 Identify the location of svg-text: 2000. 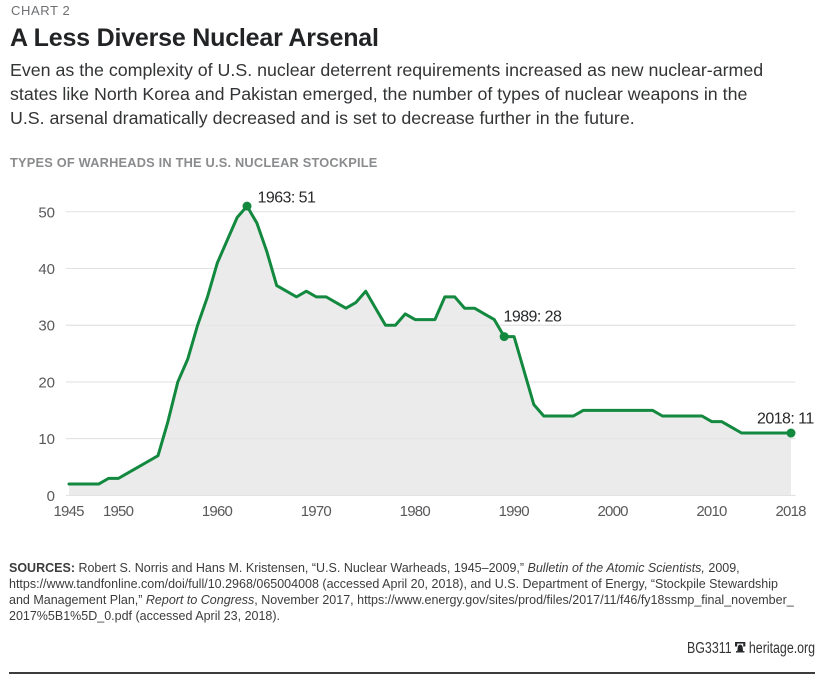
(612, 511).